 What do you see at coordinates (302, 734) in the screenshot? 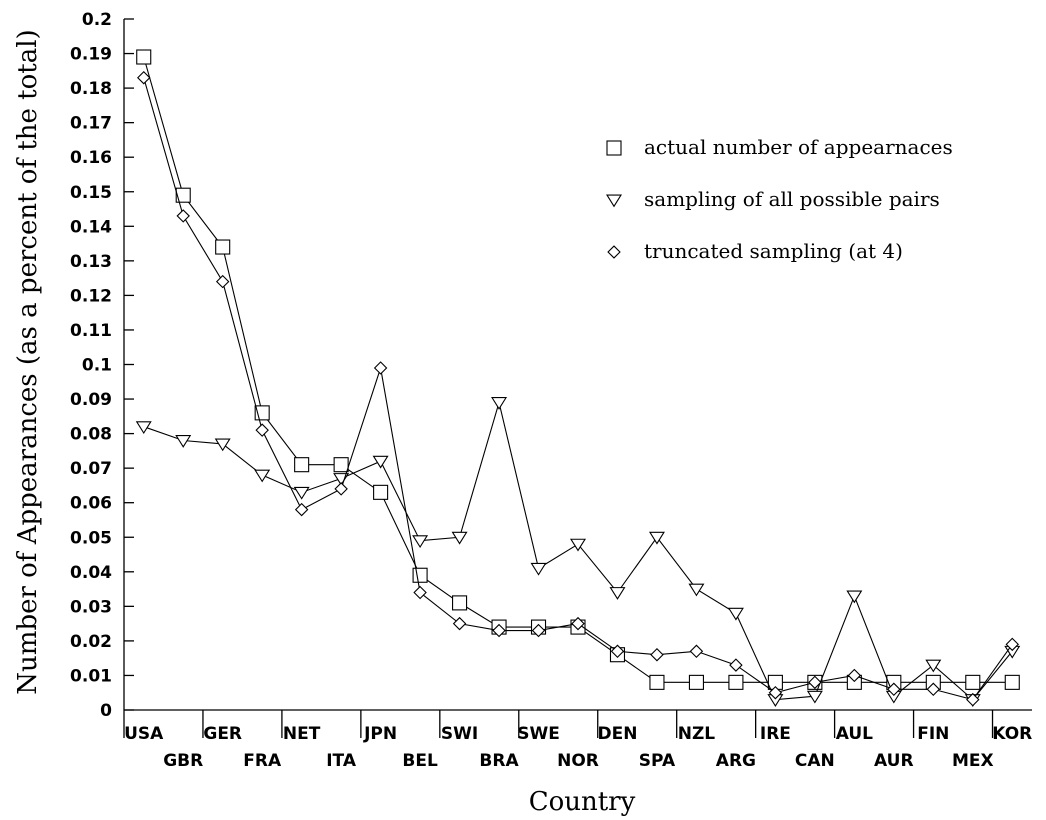
I see `x-tick-label: NET` at bounding box center [302, 734].